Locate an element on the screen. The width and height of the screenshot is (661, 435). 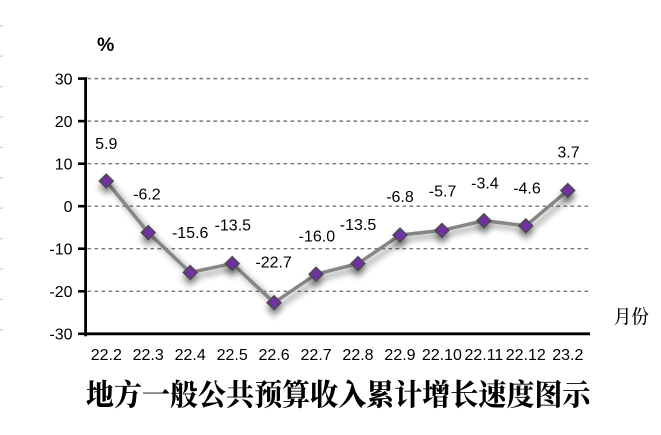
svg-text: 22.7 is located at coordinates (316, 355).